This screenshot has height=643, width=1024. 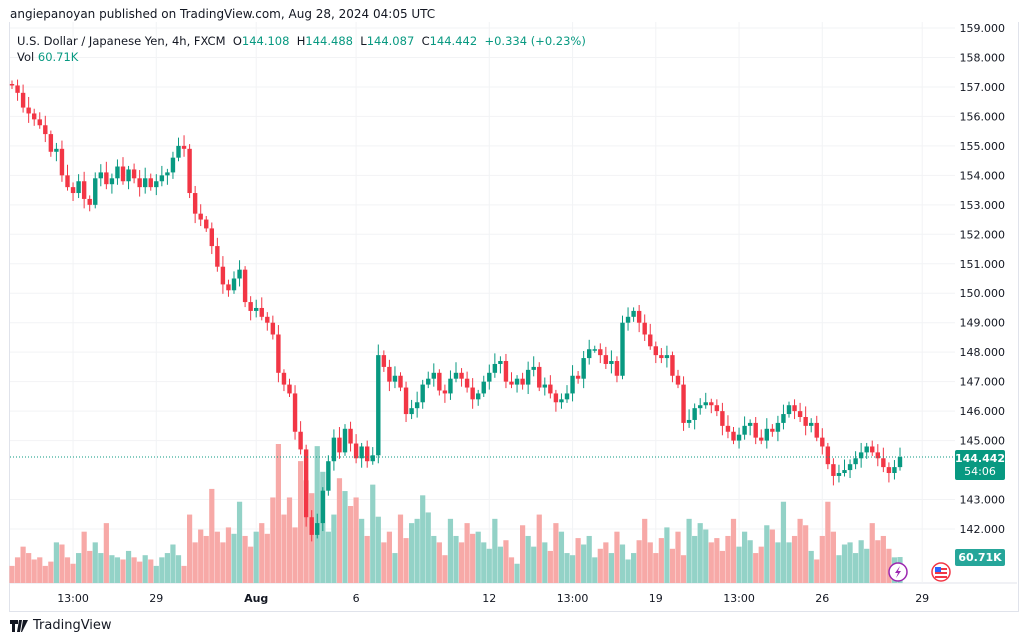 I want to click on y-tick-label: 142.000, so click(x=983, y=529).